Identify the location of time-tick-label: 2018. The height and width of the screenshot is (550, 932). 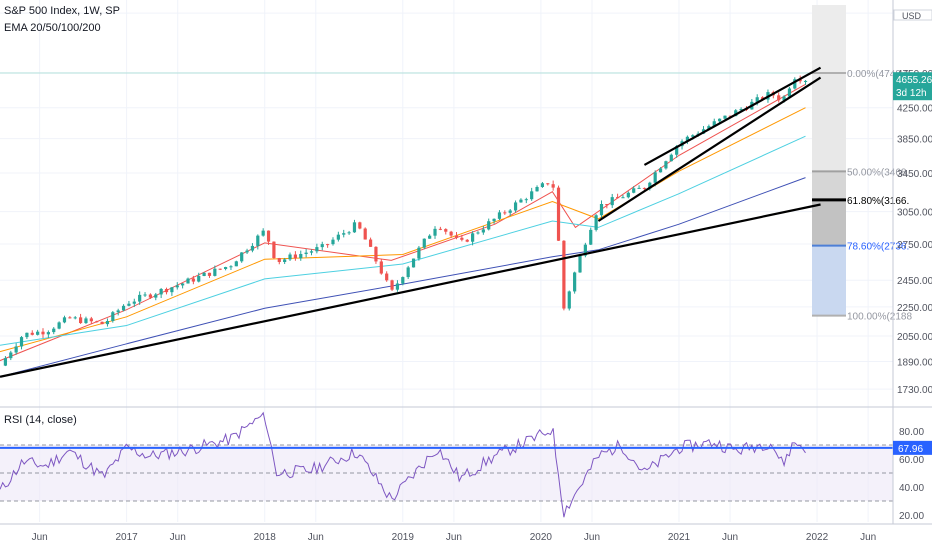
(265, 537).